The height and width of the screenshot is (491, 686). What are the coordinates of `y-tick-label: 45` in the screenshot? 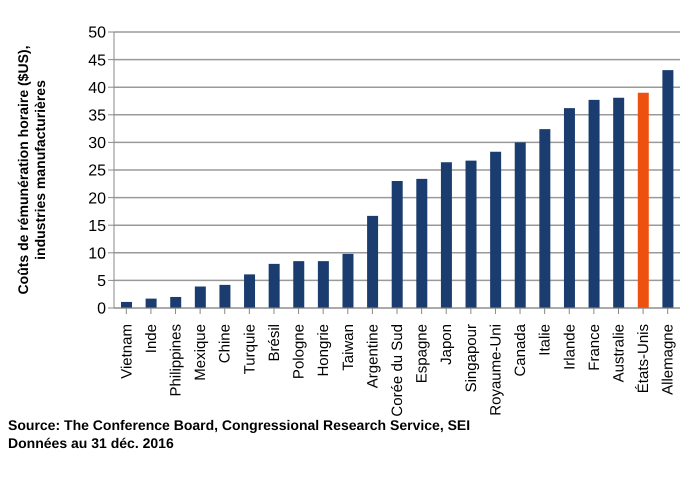 It's located at (97, 61).